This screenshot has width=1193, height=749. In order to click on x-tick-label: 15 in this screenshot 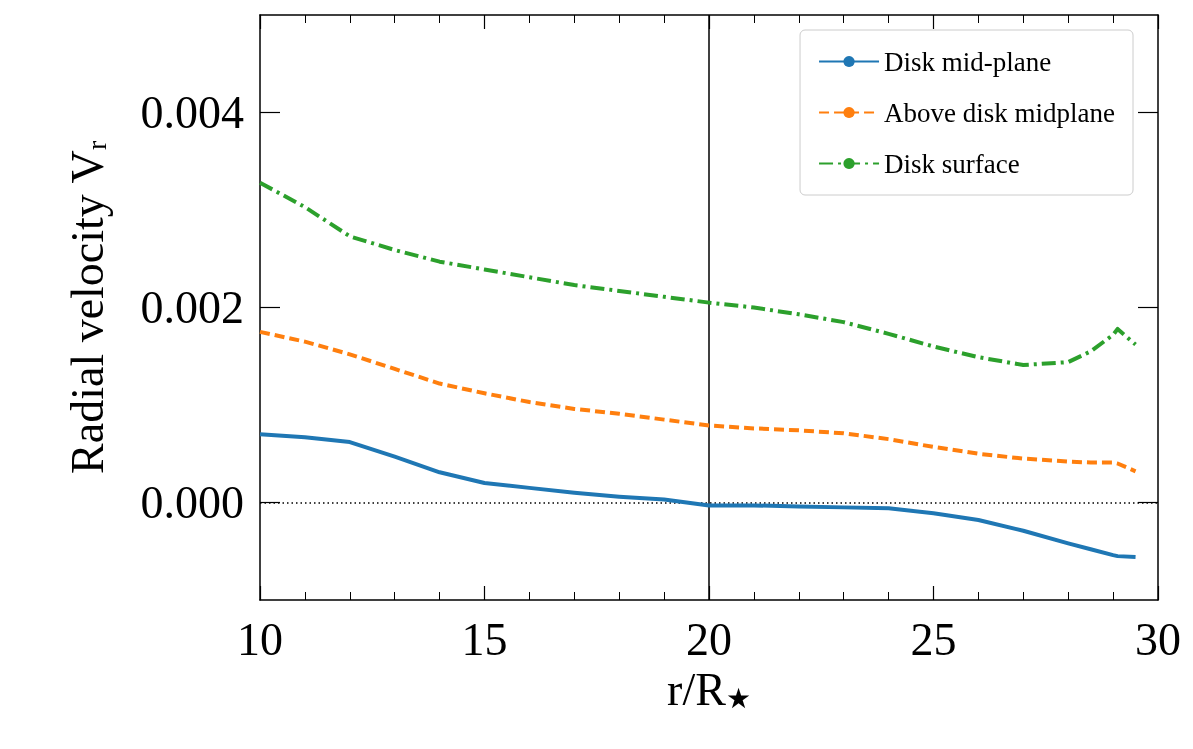, I will do `click(484, 639)`.